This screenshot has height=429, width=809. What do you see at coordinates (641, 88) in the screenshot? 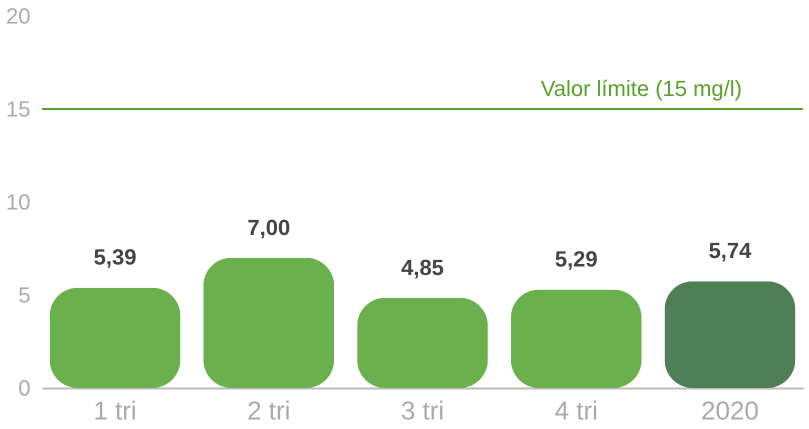
I see `ref-line-label: Valor límite (15 mg/l)` at bounding box center [641, 88].